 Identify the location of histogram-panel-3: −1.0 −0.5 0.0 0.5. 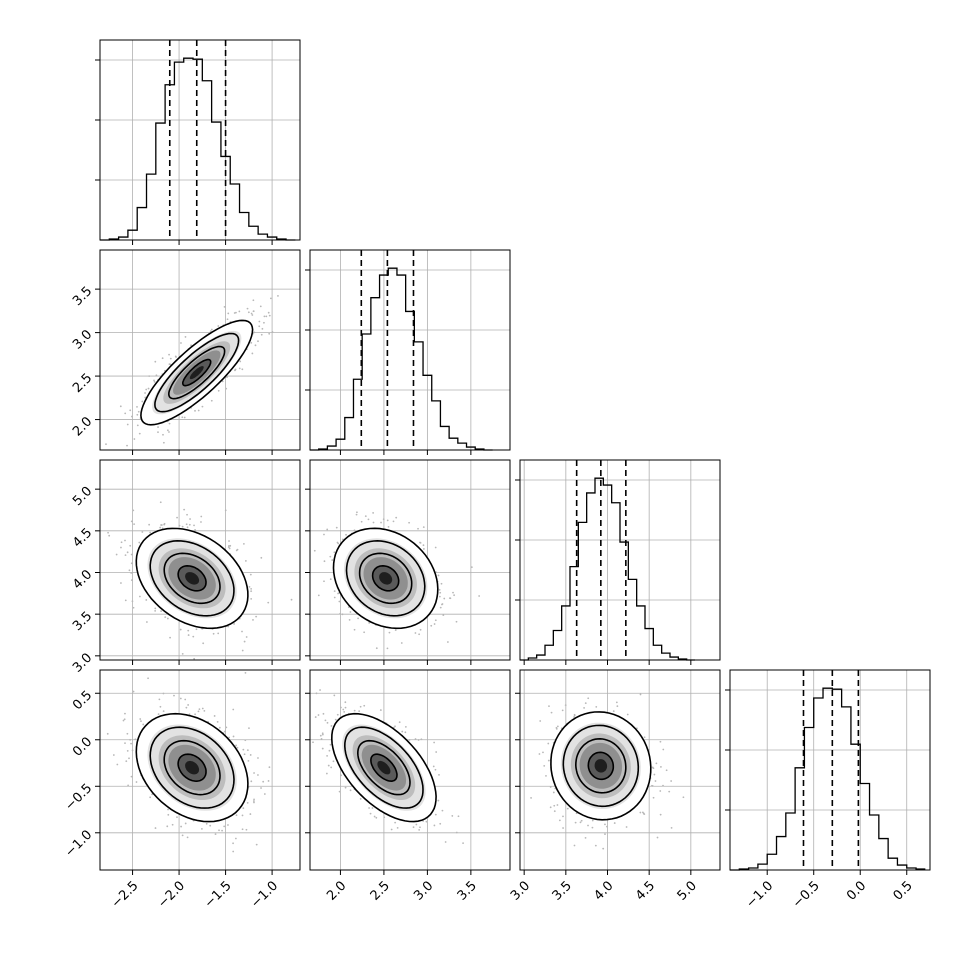
(828, 790).